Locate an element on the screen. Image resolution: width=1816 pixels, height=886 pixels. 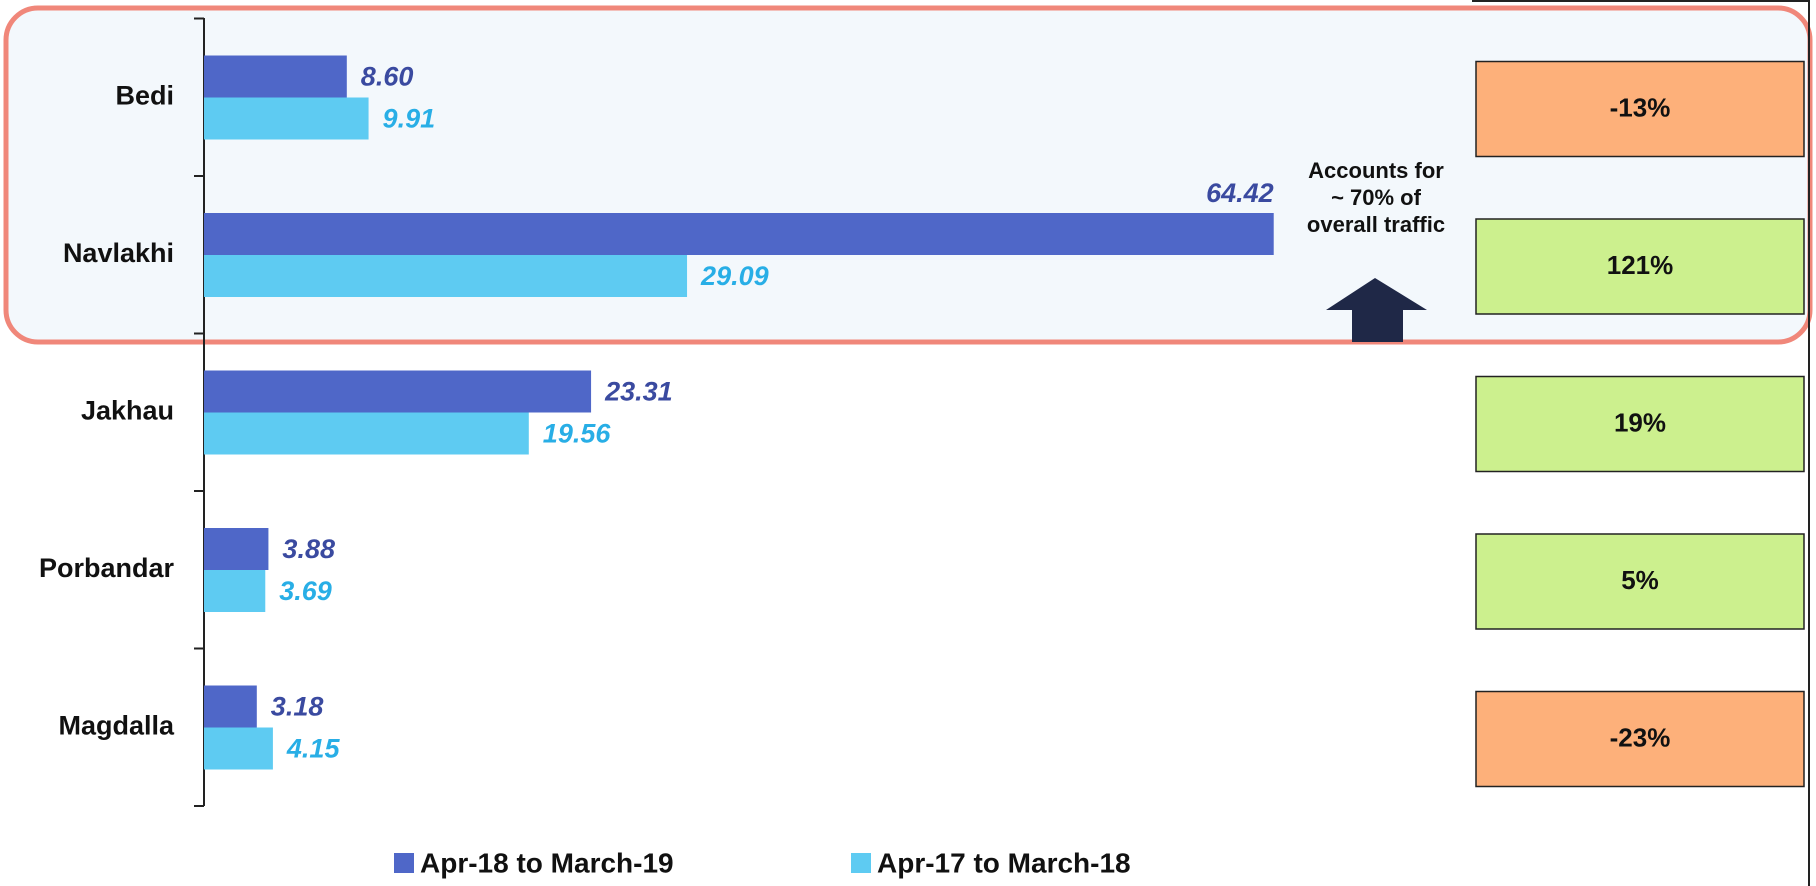
annotation: Accounts for is located at coordinates (1376, 170).